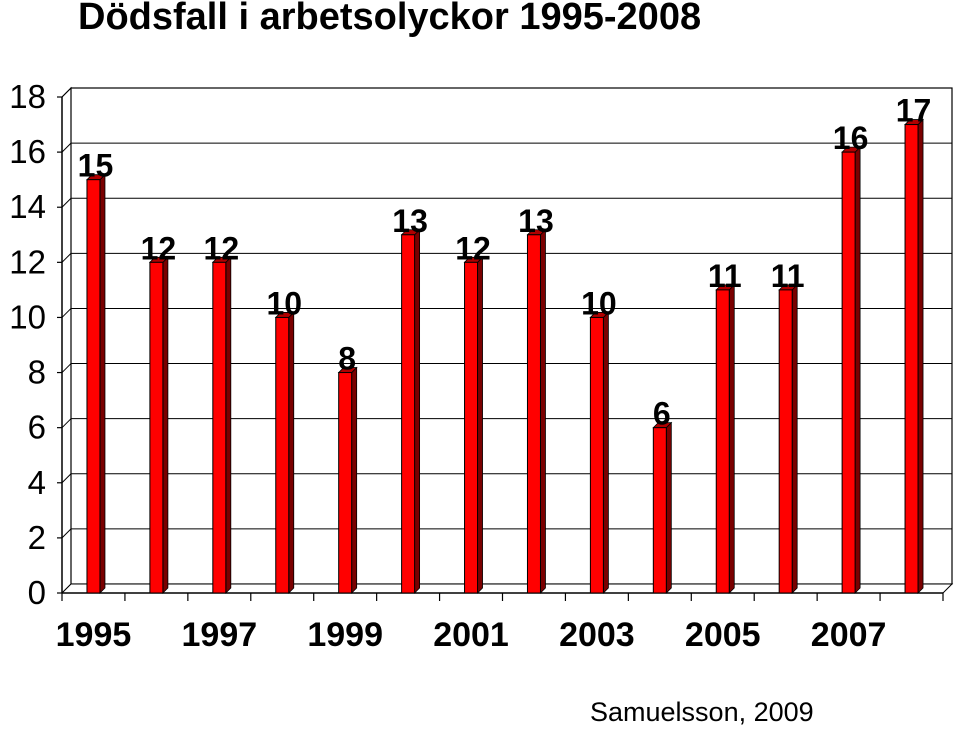 The height and width of the screenshot is (729, 960). Describe the element at coordinates (37, 372) in the screenshot. I see `y-tick-label: 8` at that location.